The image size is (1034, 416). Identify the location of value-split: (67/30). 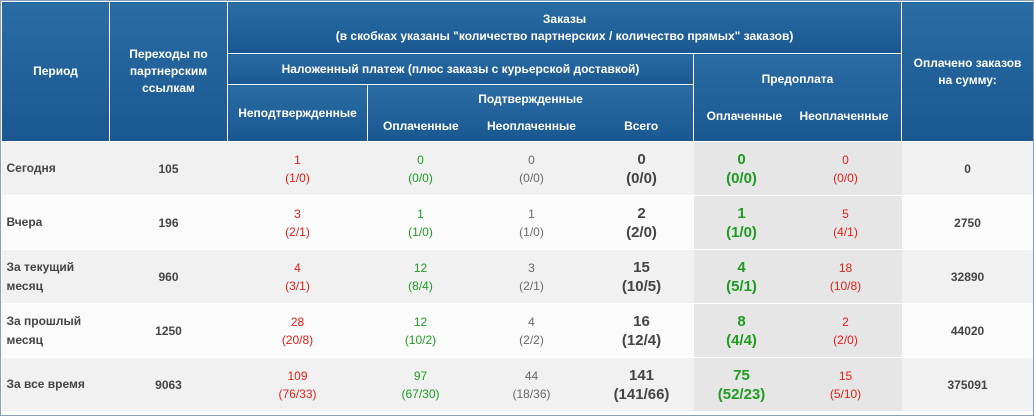
(420, 393).